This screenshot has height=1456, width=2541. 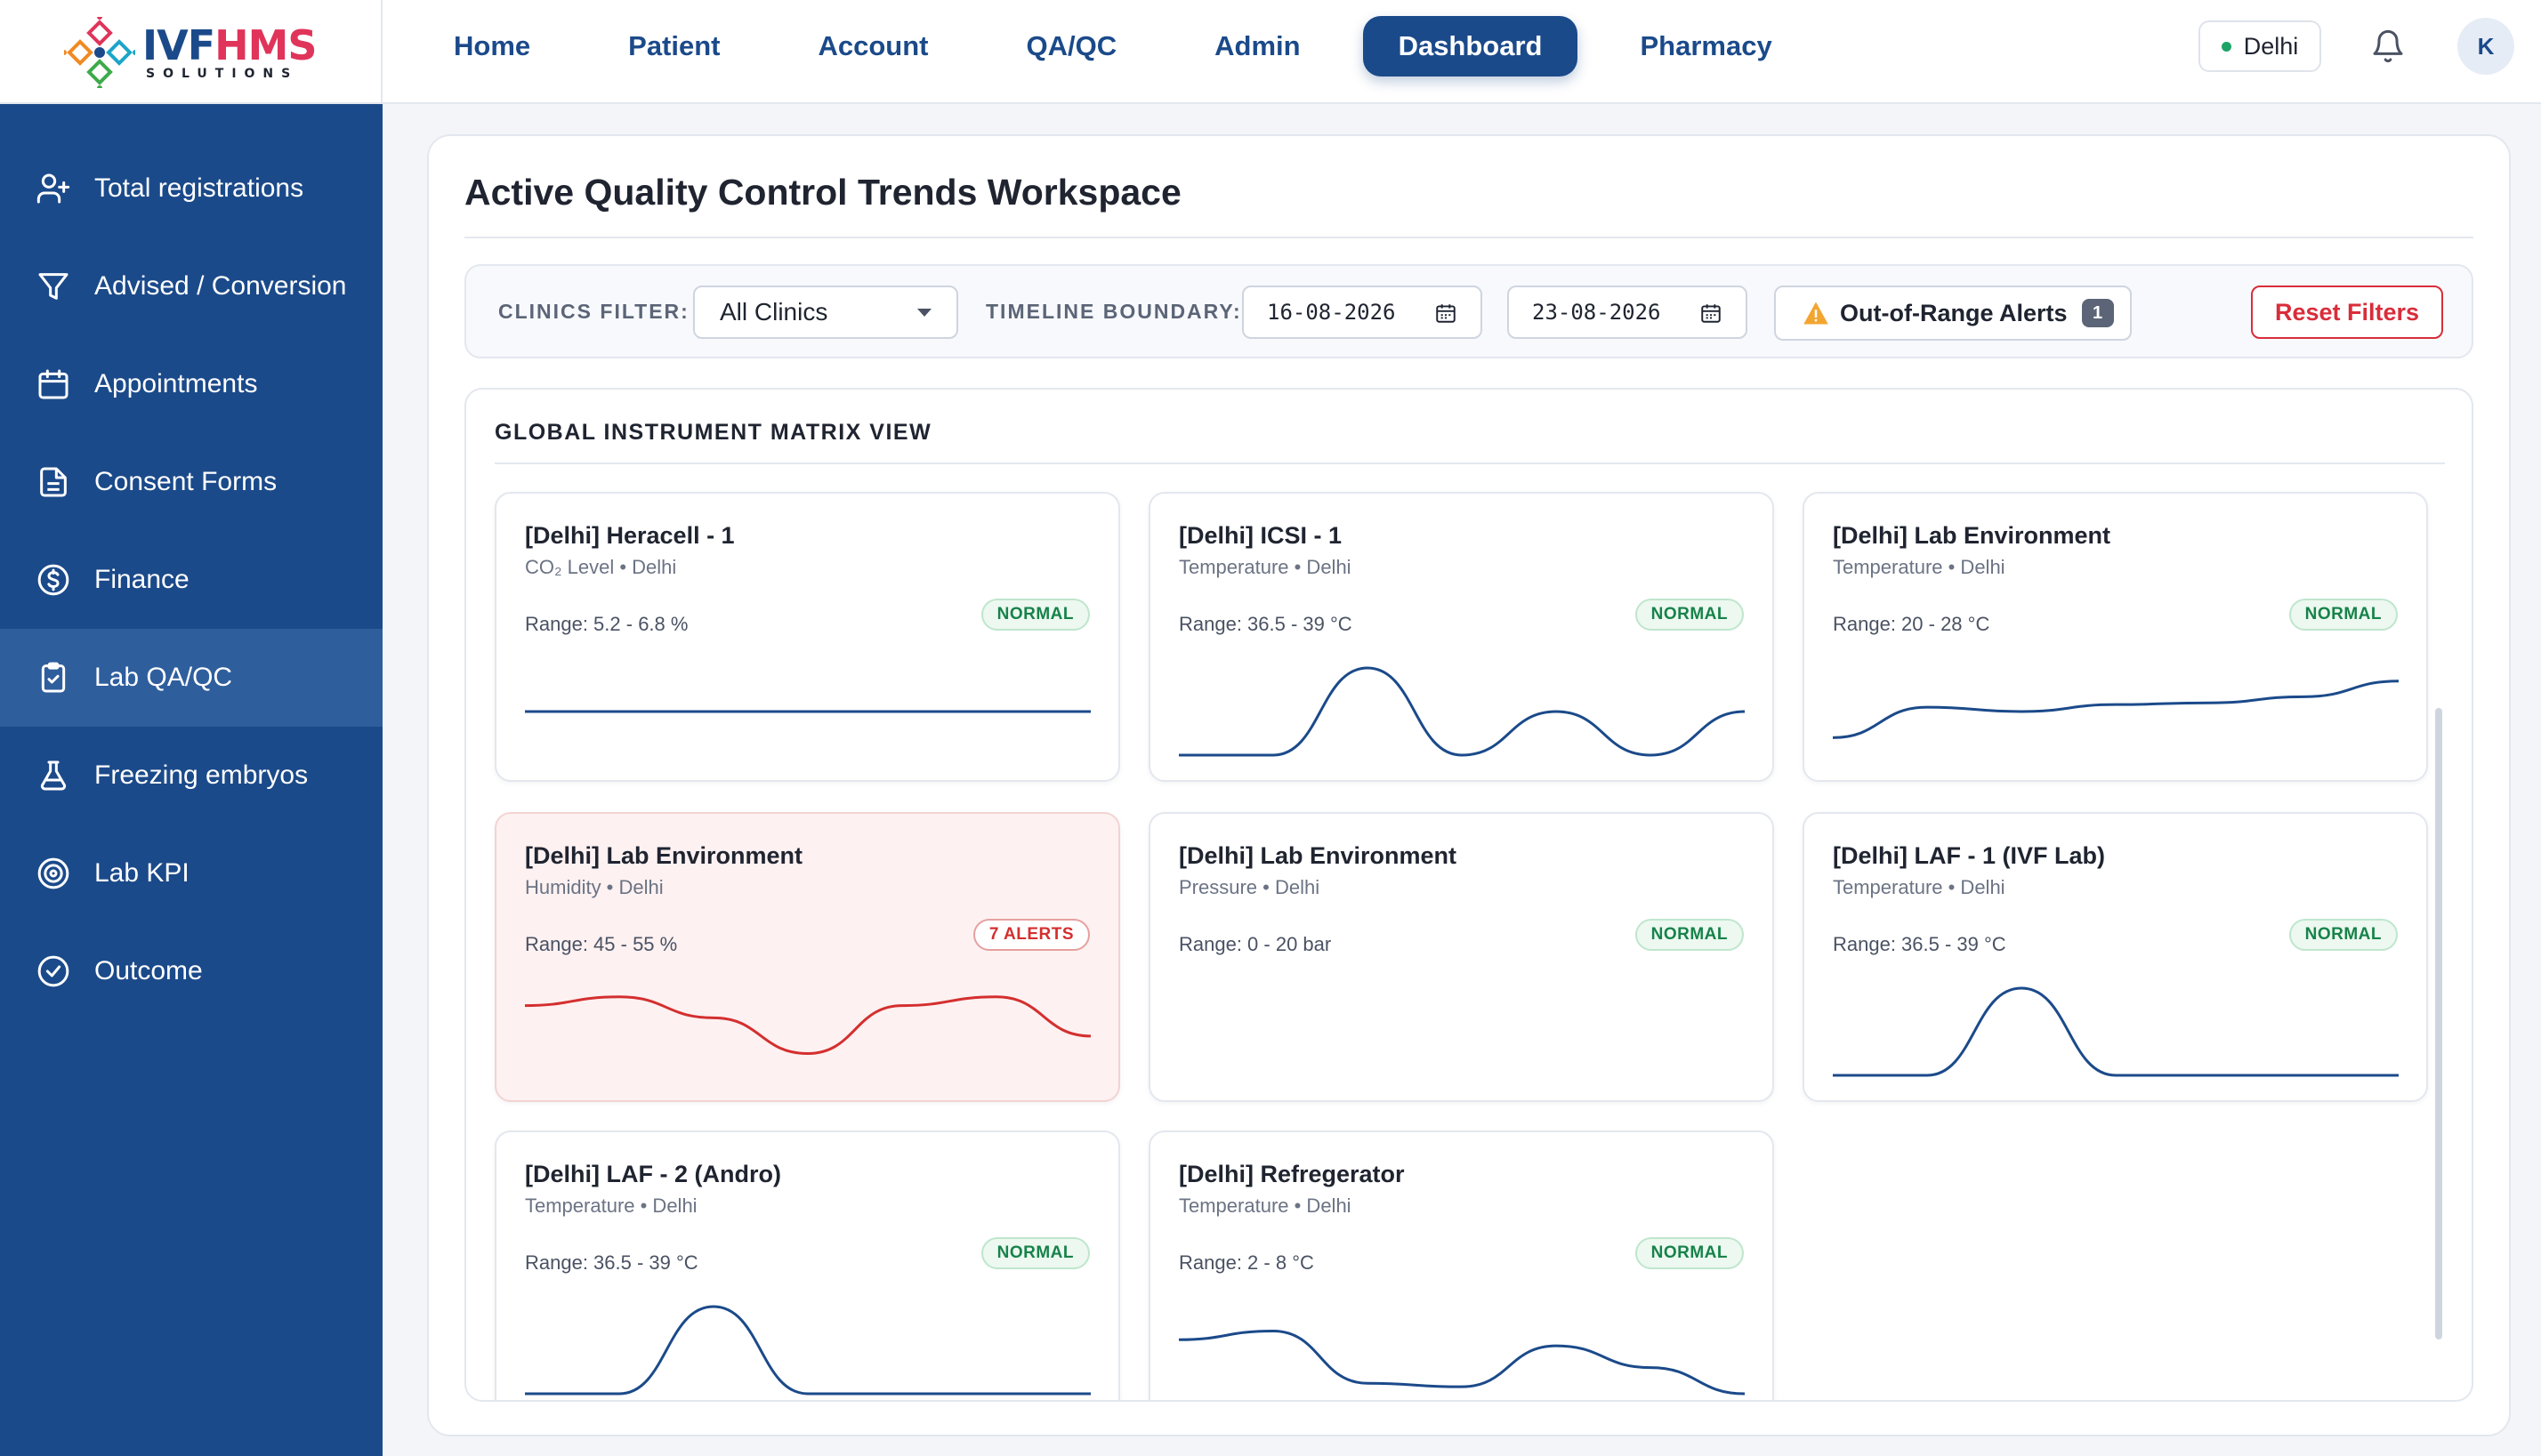 I want to click on sidebar-item-lab-qa-qc: Lab QA/QC, so click(x=191, y=678).